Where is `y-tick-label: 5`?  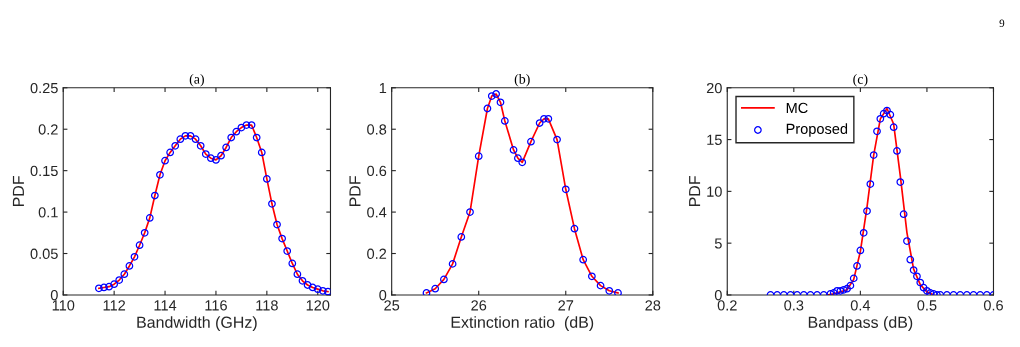 y-tick-label: 5 is located at coordinates (718, 243).